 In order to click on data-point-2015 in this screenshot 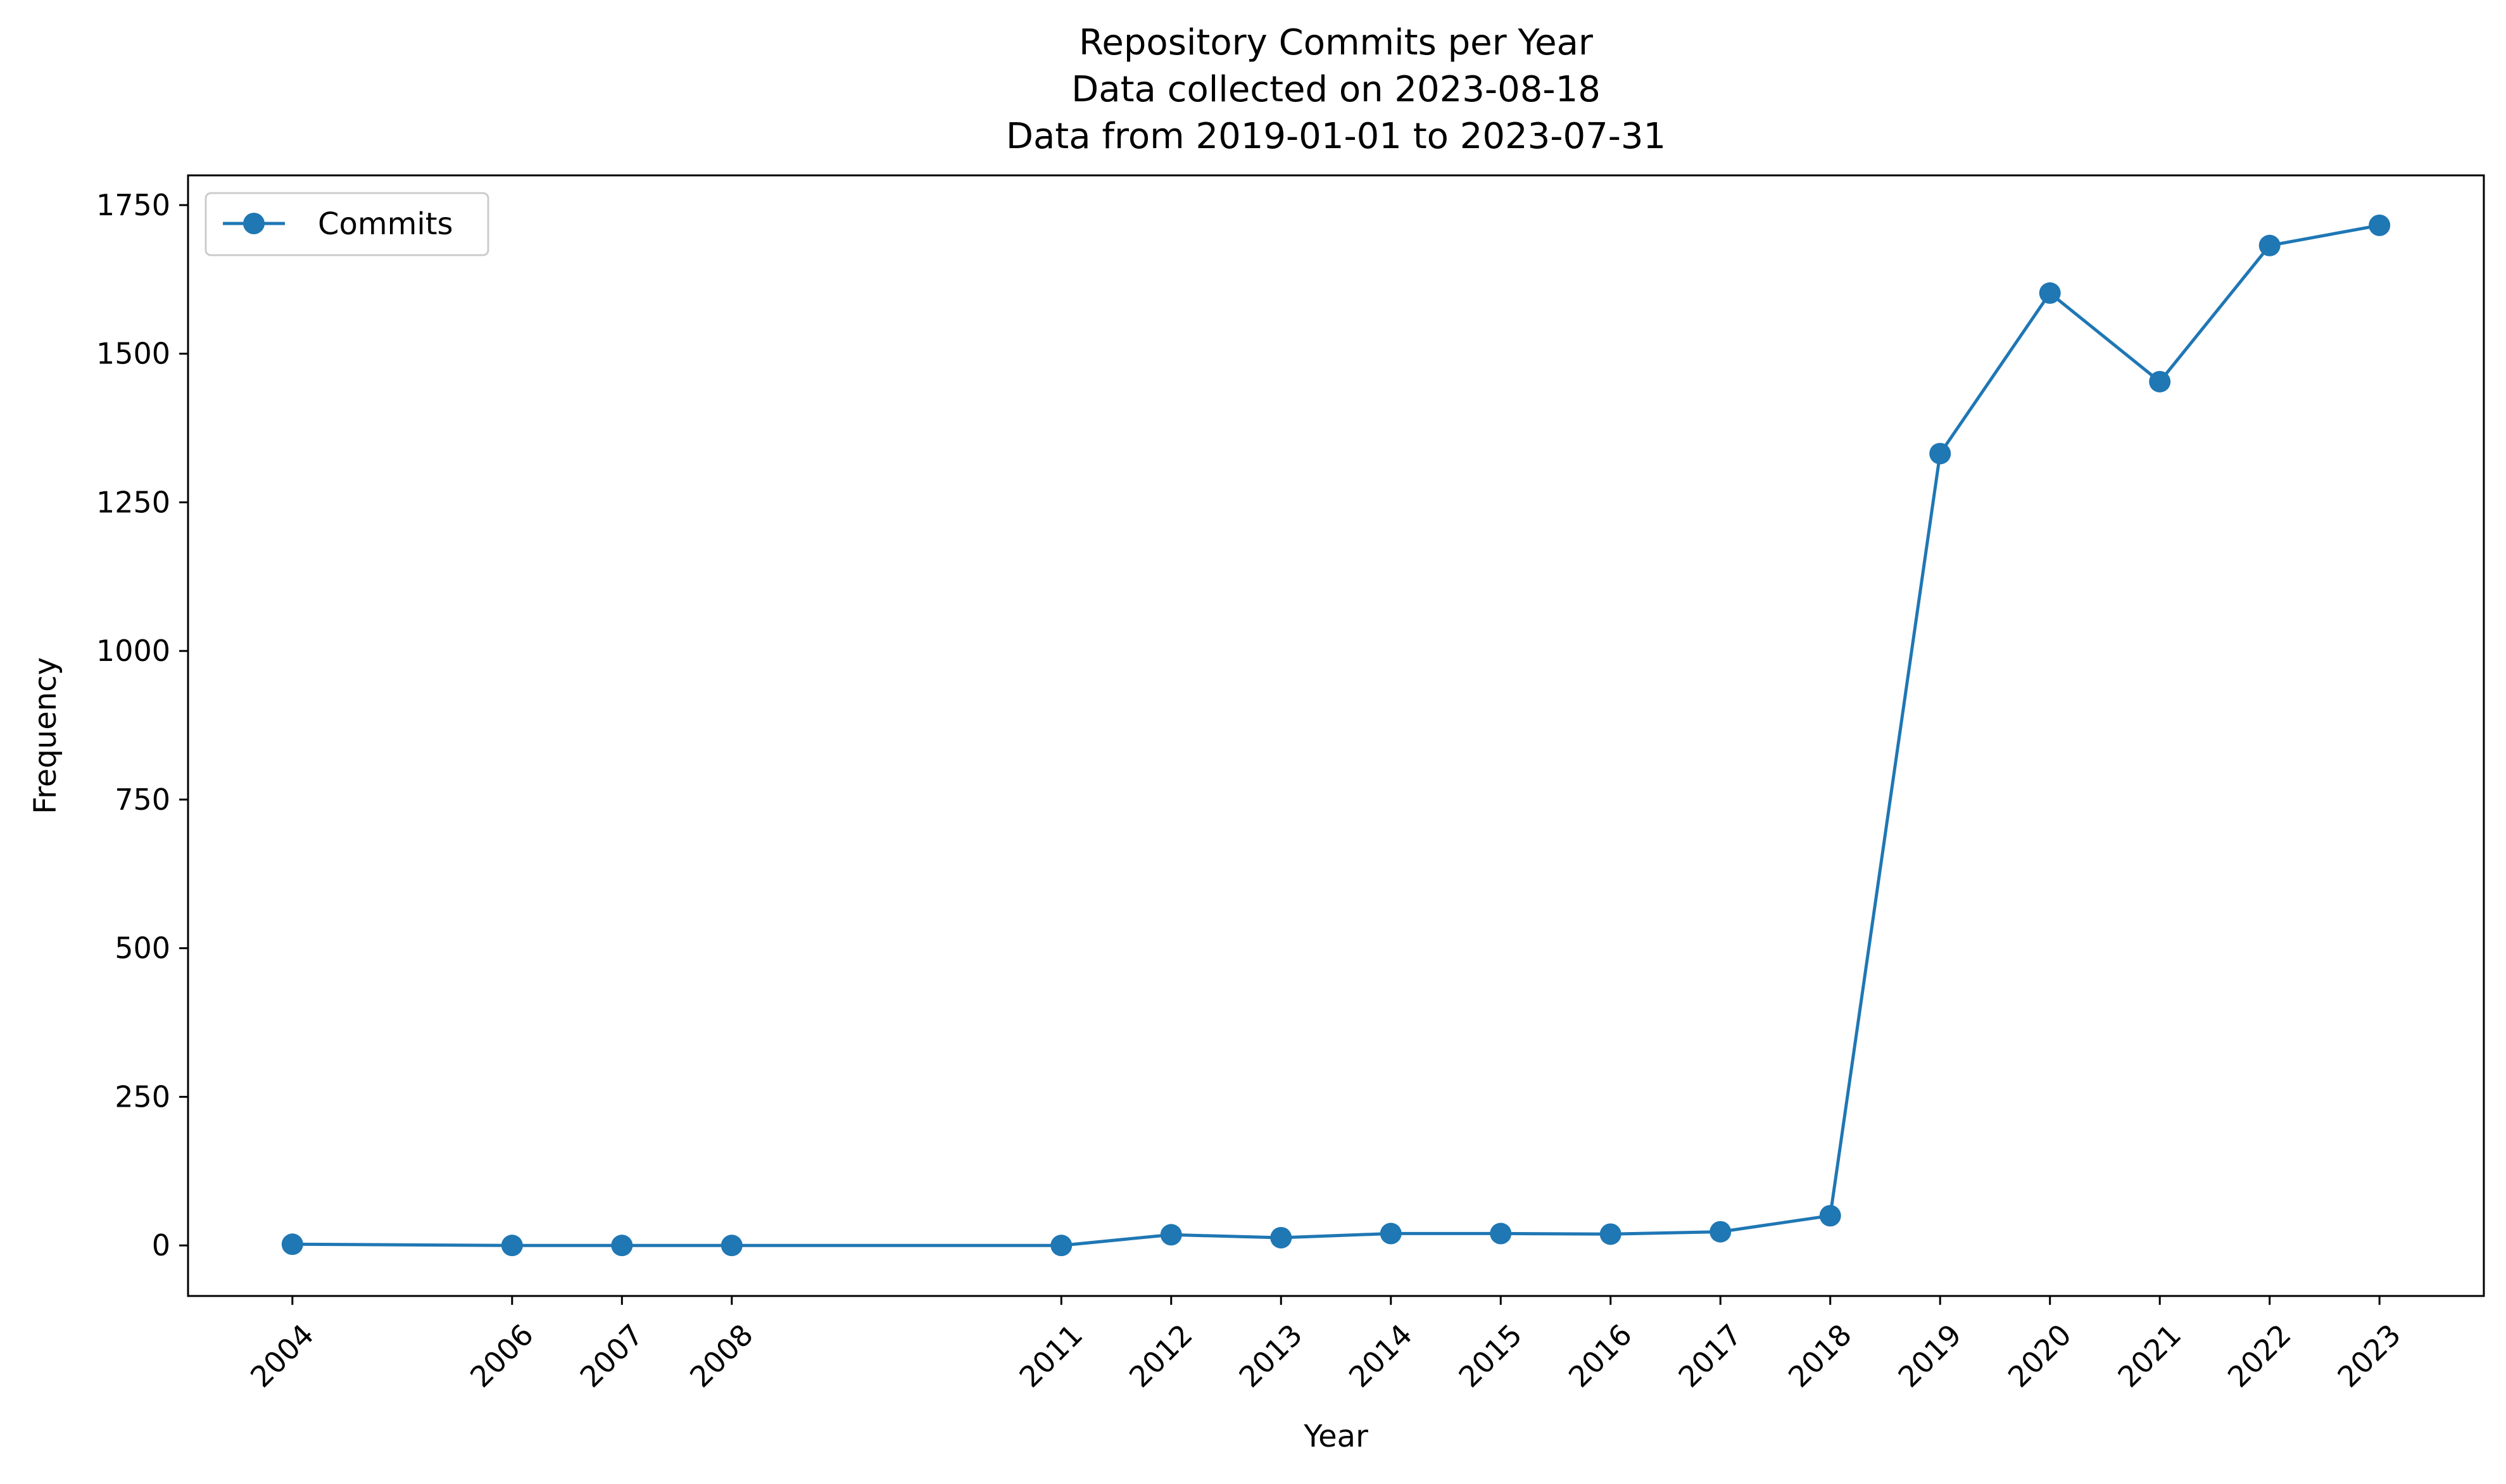, I will do `click(1501, 1234)`.